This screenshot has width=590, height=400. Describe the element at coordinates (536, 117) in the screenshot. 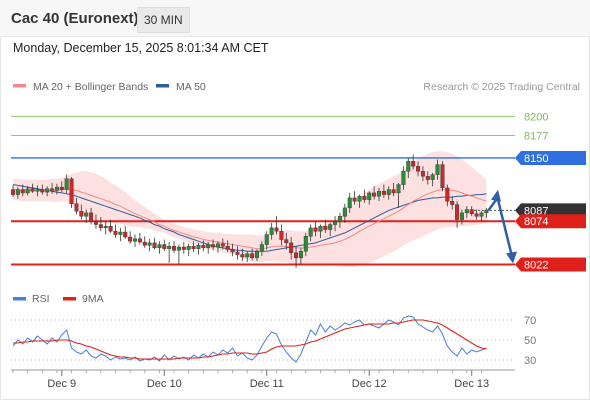

I see `price-label-8200: 8200` at that location.